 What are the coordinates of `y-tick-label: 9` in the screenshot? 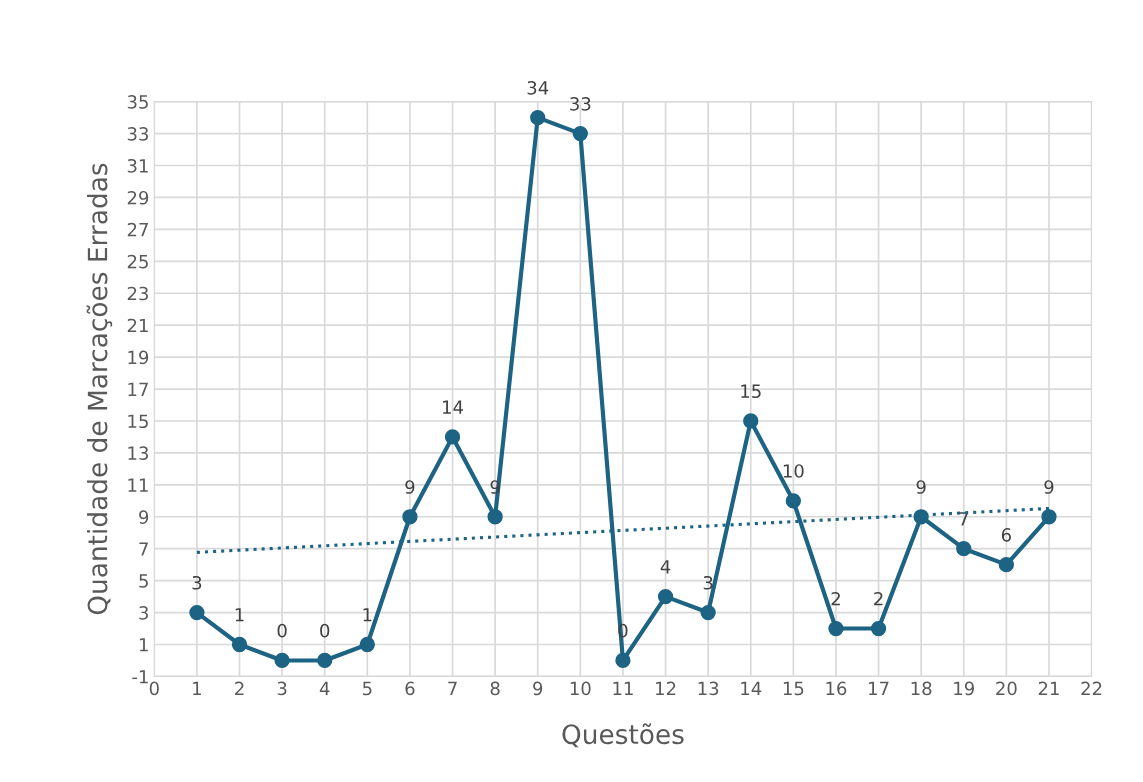 It's located at (144, 517).